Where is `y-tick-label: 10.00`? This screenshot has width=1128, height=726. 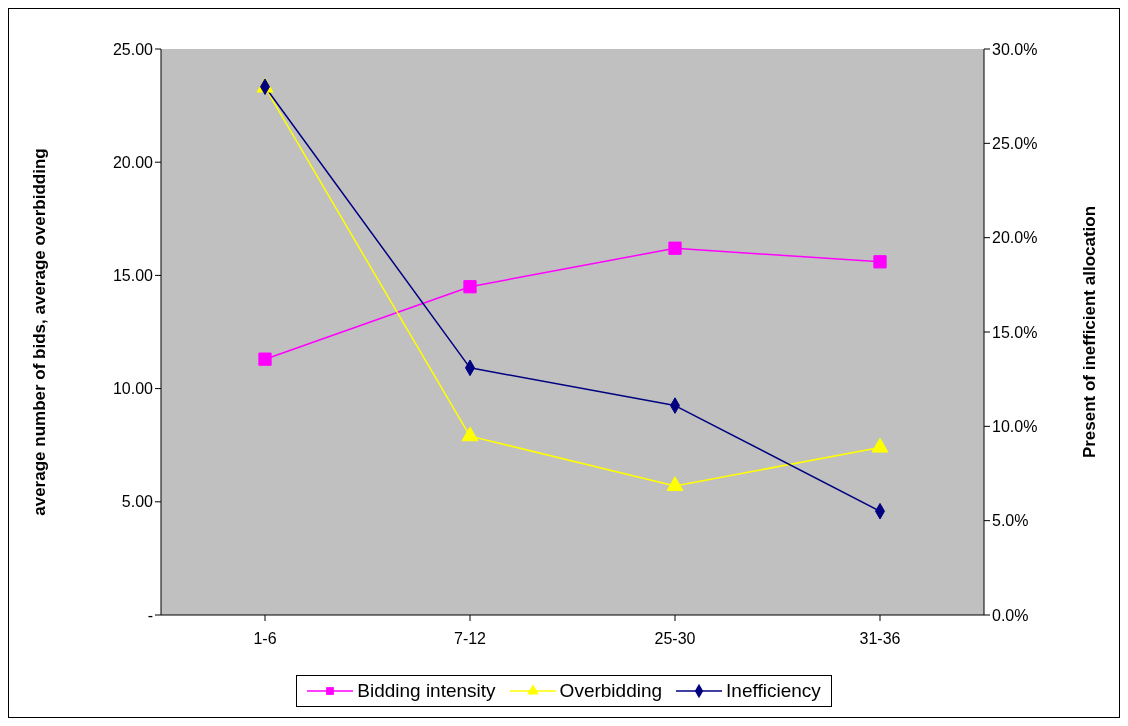 y-tick-label: 10.00 is located at coordinates (133, 389).